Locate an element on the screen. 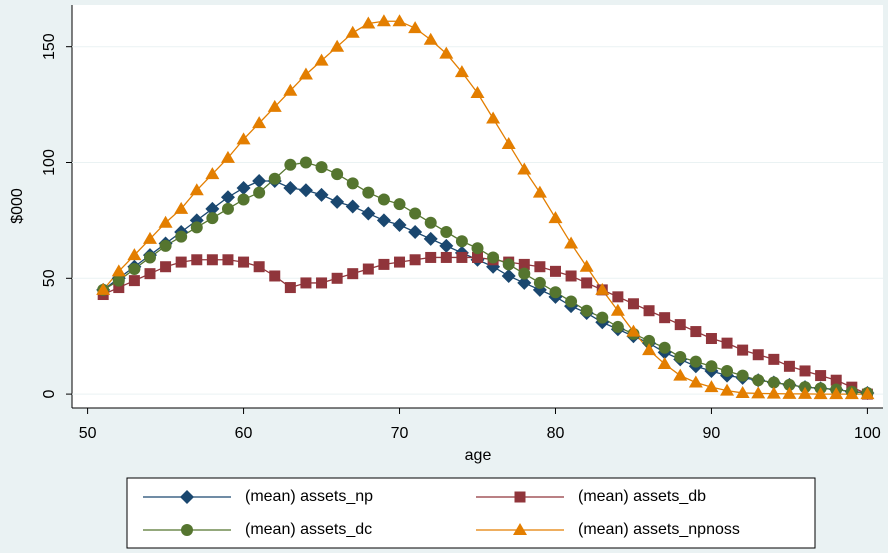 The width and height of the screenshot is (888, 553). x-tick-label: 50 is located at coordinates (88, 433).